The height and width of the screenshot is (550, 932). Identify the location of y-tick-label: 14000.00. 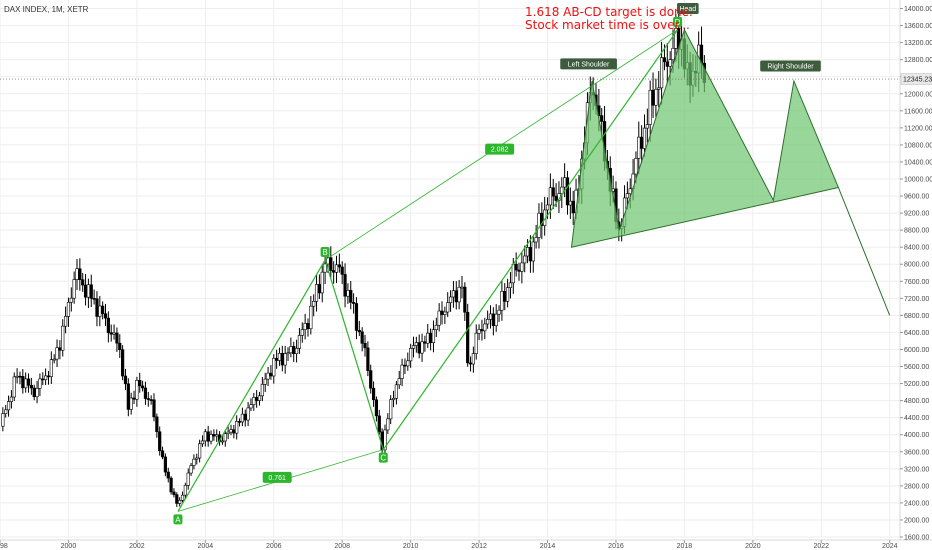
(918, 9).